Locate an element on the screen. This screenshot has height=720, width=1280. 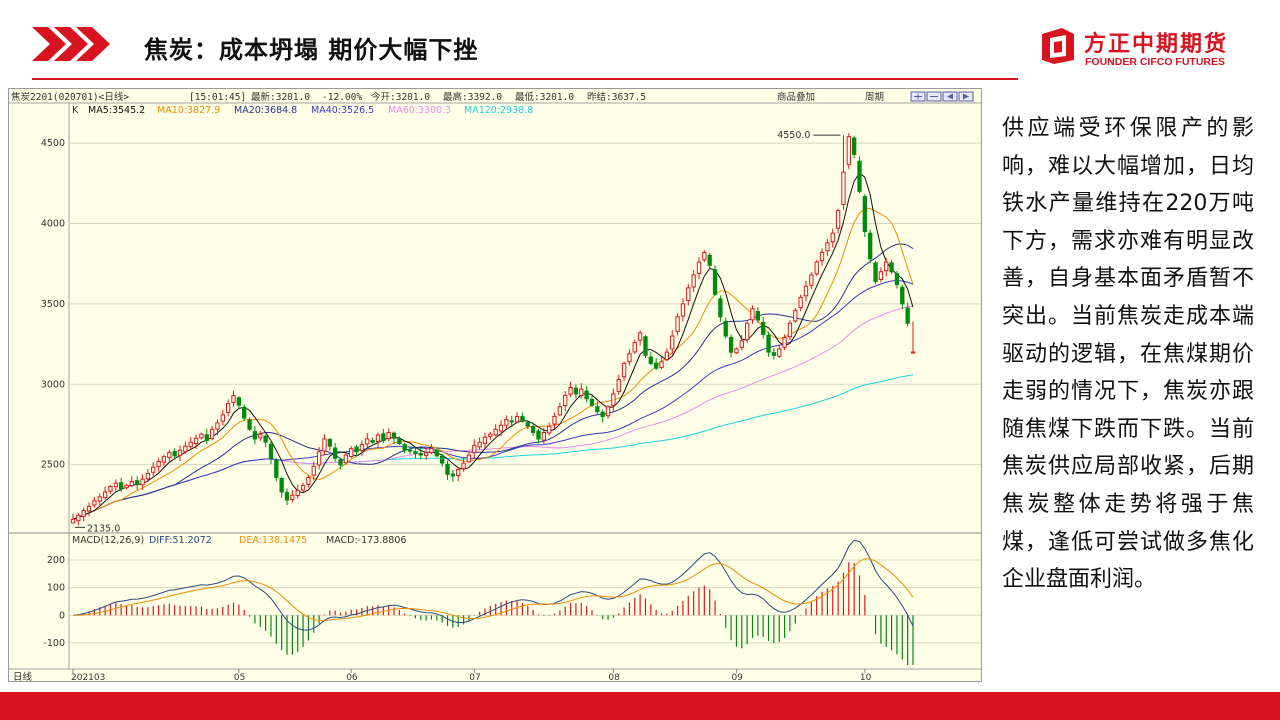
high-marker-label: 4550.0 is located at coordinates (793, 135).